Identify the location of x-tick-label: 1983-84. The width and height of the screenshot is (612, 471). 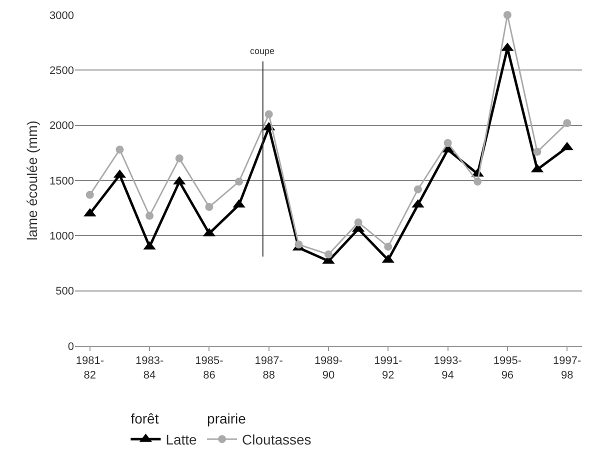
(149, 368).